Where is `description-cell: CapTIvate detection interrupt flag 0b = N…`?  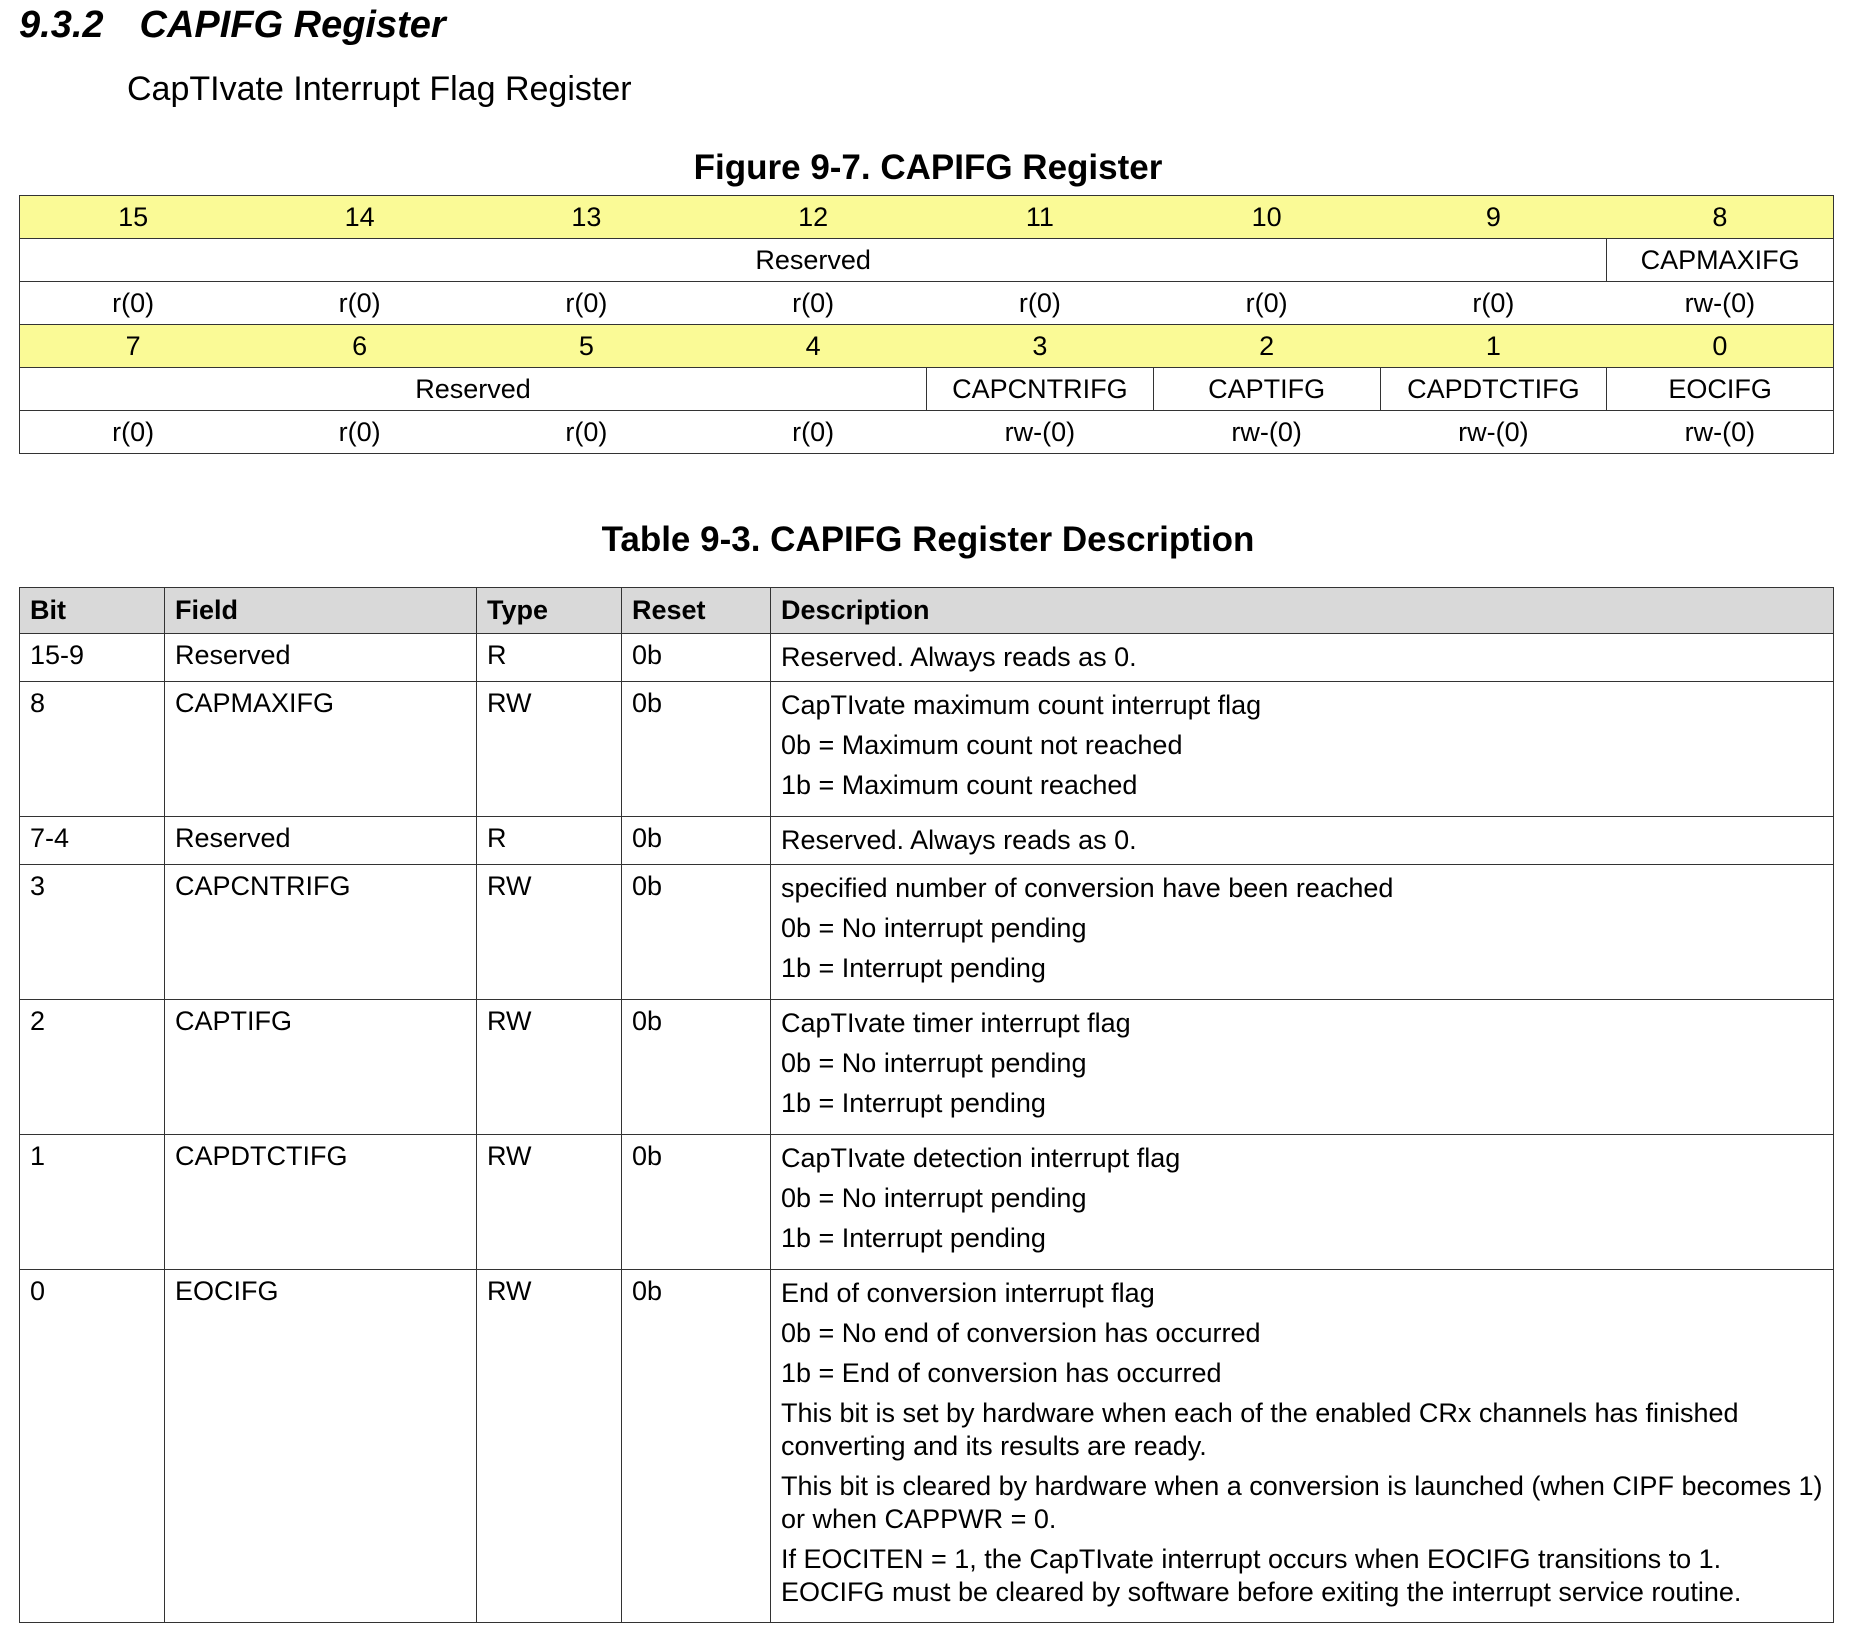 description-cell: CapTIvate detection interrupt flag 0b = N… is located at coordinates (1302, 1202).